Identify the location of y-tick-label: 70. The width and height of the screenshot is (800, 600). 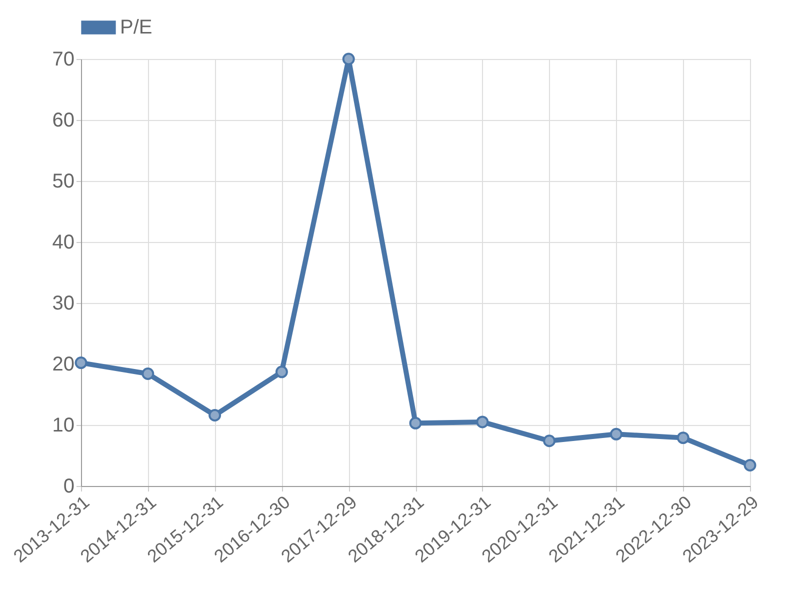
(63, 59).